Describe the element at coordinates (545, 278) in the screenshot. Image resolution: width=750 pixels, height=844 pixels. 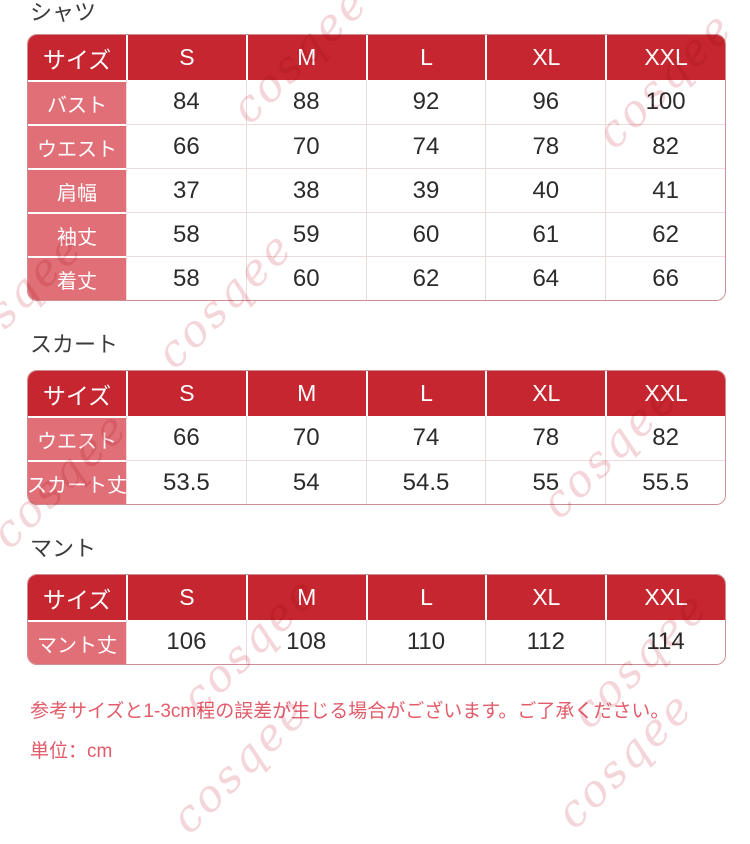
I see `value-cell: 64` at that location.